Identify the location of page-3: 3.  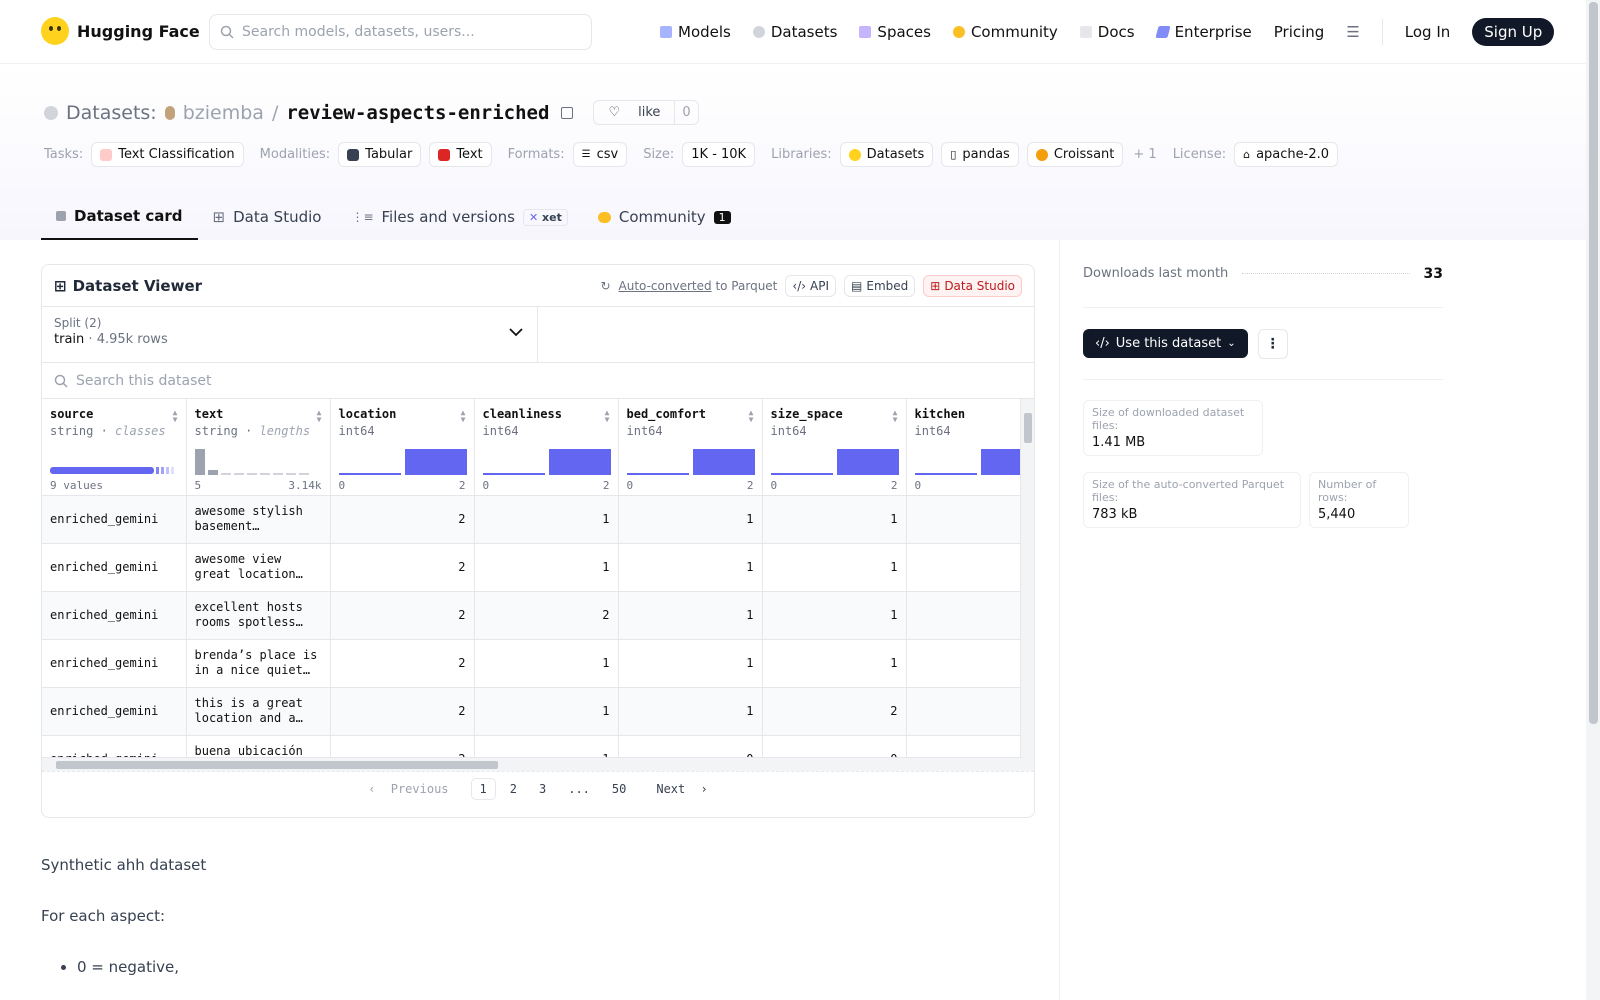
(542, 788).